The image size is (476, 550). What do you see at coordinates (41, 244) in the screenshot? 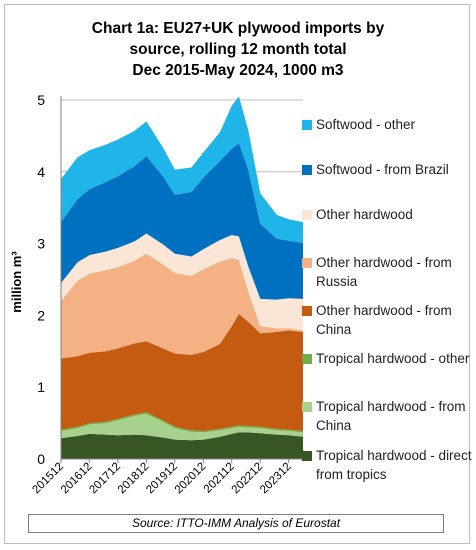
I see `y-tick-3: 3` at bounding box center [41, 244].